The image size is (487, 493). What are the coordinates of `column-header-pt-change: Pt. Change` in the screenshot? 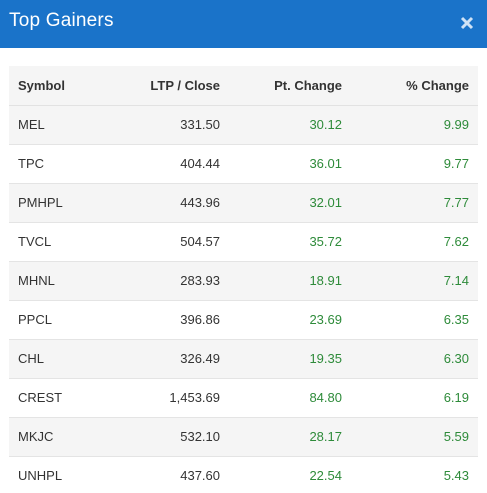 It's located at (281, 86).